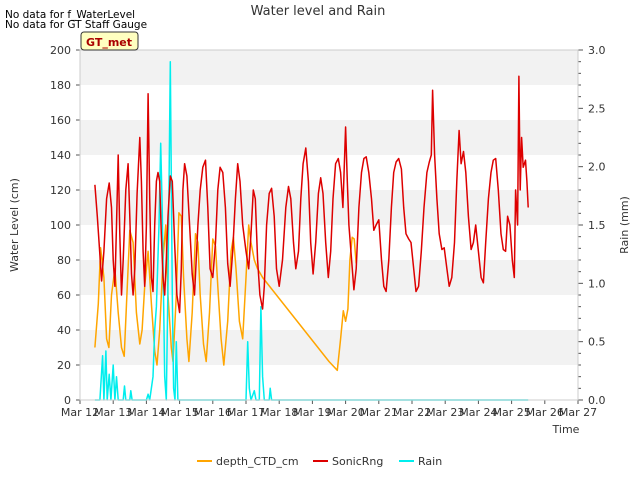 This screenshot has width=640, height=480. Describe the element at coordinates (60, 190) in the screenshot. I see `left-tick-label: 120` at that location.